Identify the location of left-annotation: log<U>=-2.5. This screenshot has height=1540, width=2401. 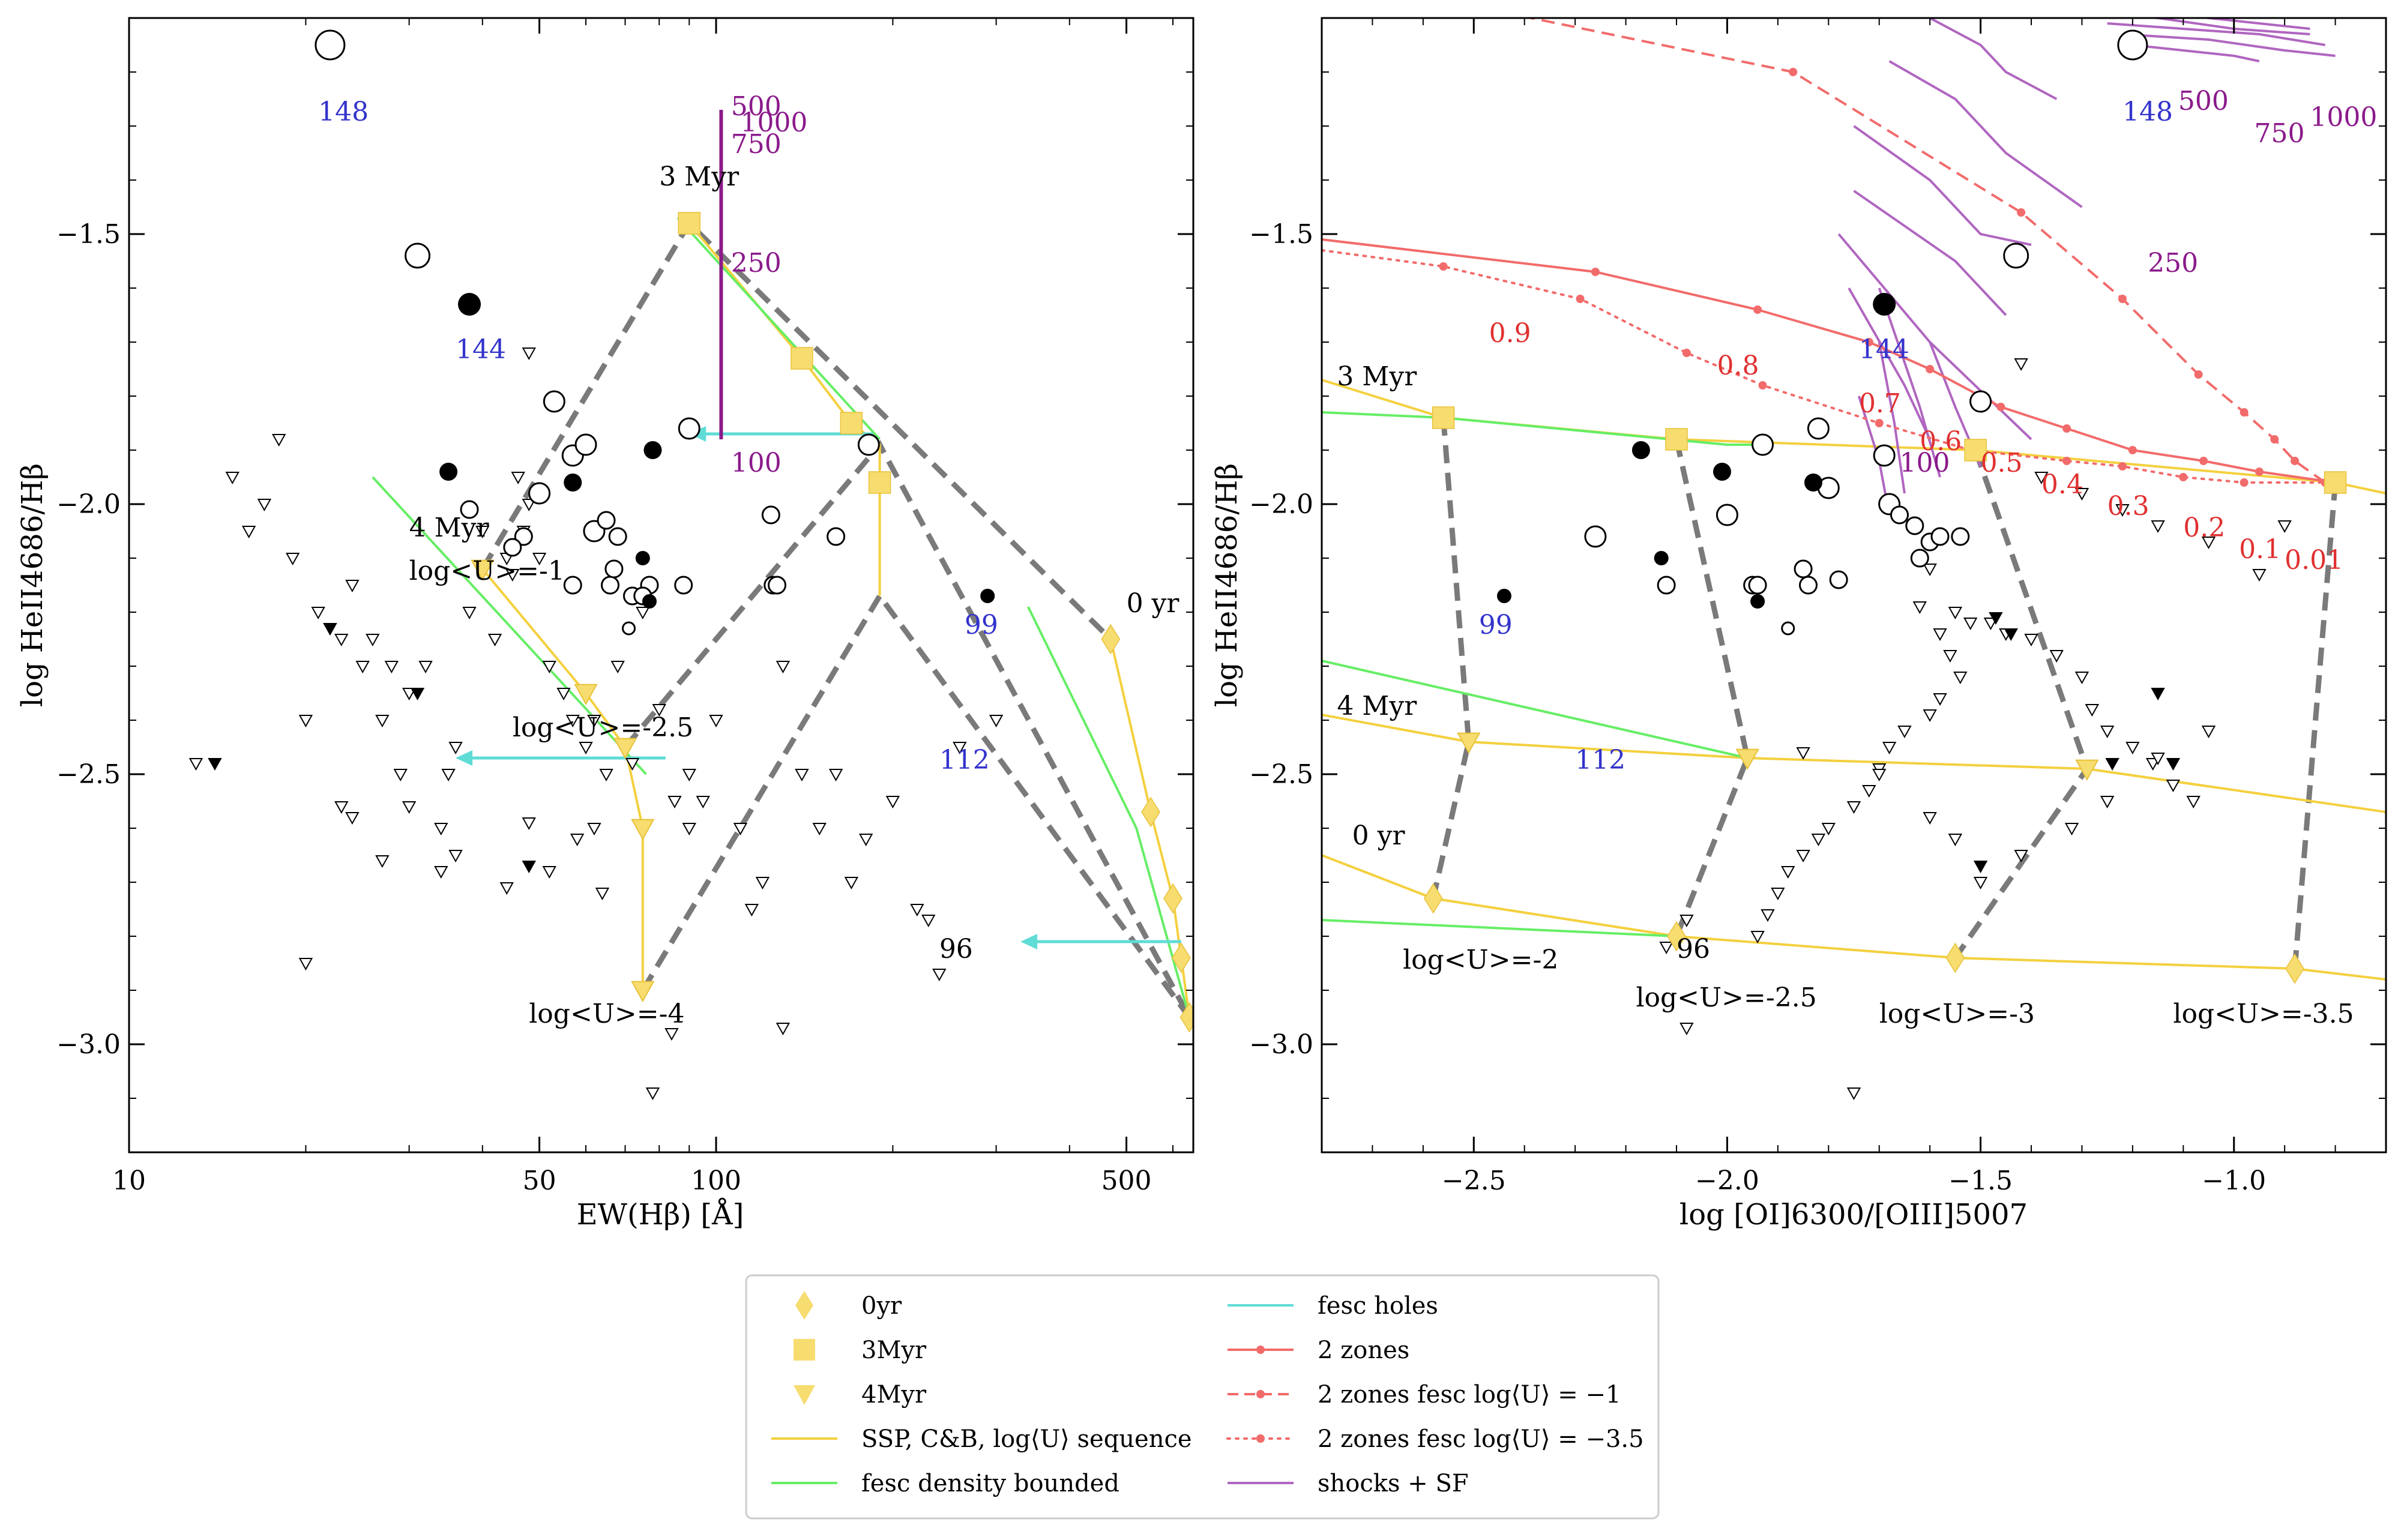
(603, 727).